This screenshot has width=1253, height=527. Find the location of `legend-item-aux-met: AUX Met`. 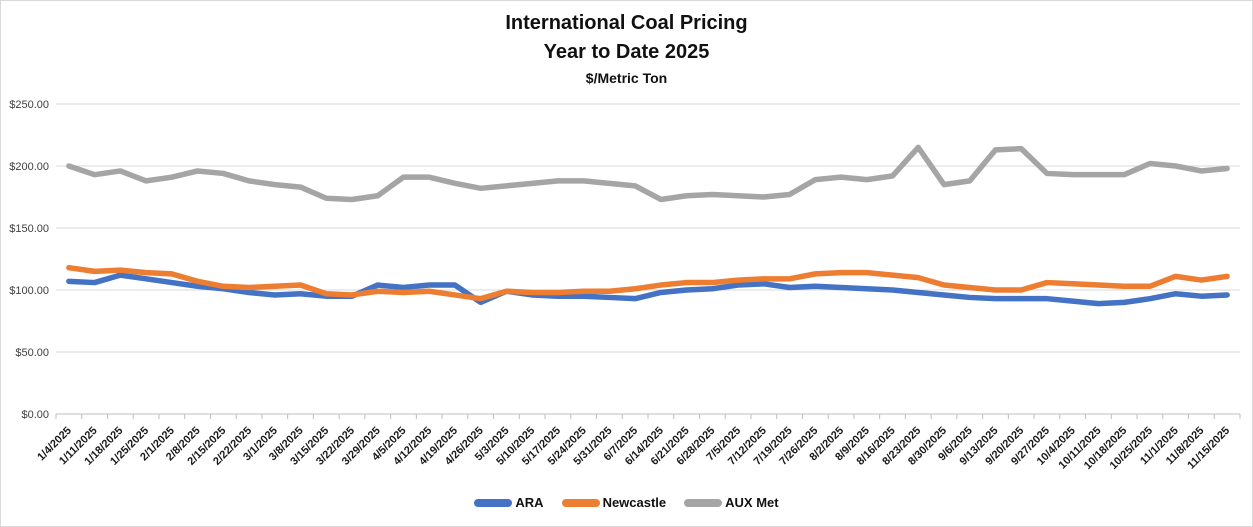

legend-item-aux-met: AUX Met is located at coordinates (731, 502).